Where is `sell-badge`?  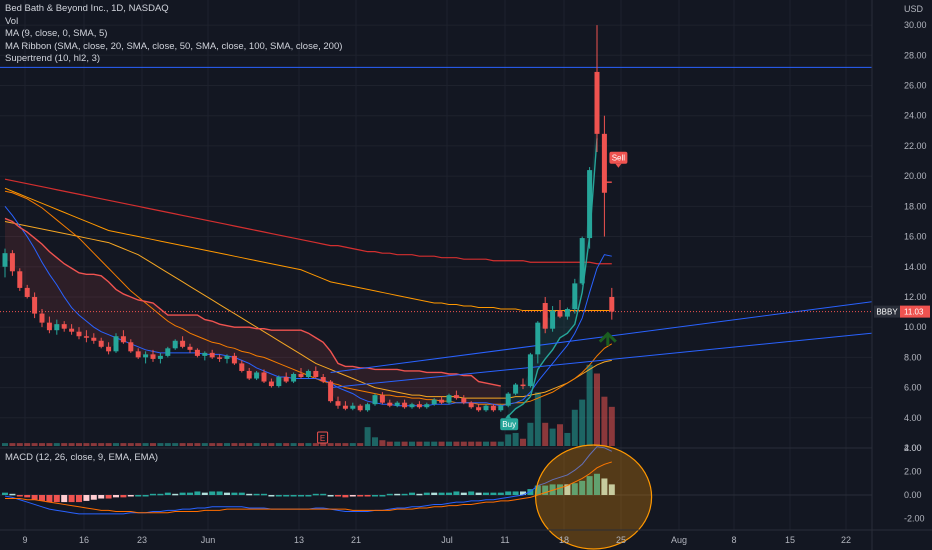
sell-badge is located at coordinates (618, 157).